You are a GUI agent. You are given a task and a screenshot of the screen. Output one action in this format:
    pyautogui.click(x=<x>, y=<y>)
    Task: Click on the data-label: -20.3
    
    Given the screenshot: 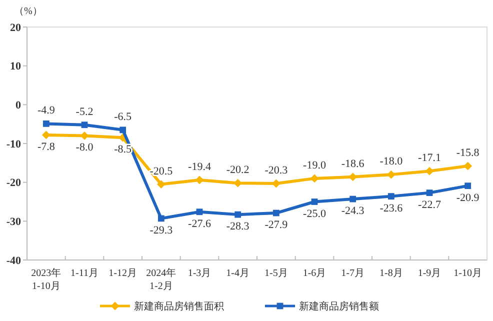 What is the action you would take?
    pyautogui.click(x=276, y=170)
    